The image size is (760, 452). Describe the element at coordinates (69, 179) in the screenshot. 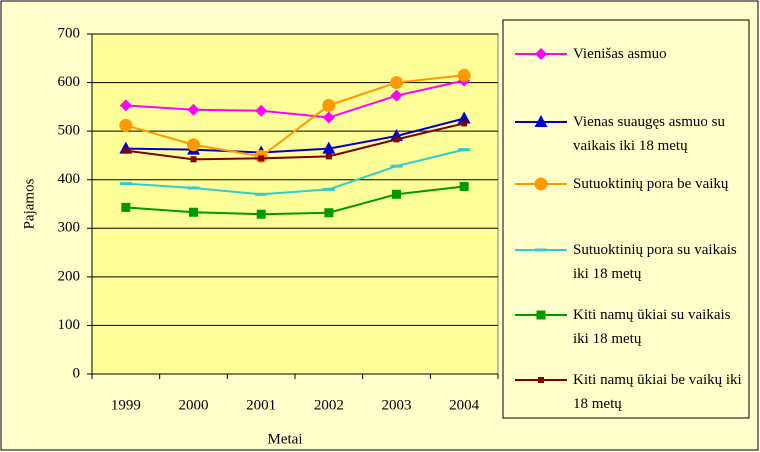

I see `y-tick-label: 400` at that location.